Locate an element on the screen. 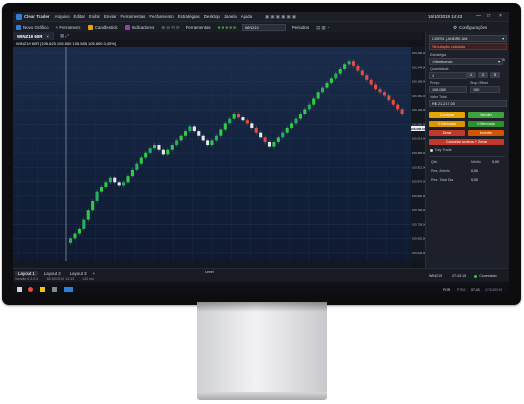 This screenshot has width=524, height=404. quantity-input: 1 is located at coordinates (448, 75).